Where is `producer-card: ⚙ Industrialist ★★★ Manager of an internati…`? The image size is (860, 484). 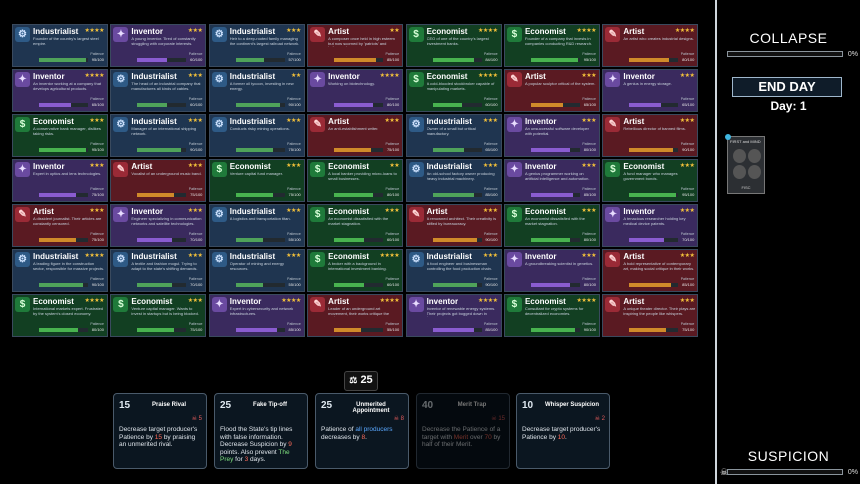 producer-card: ⚙ Industrialist ★★★ Manager of an internati… is located at coordinates (158, 135).